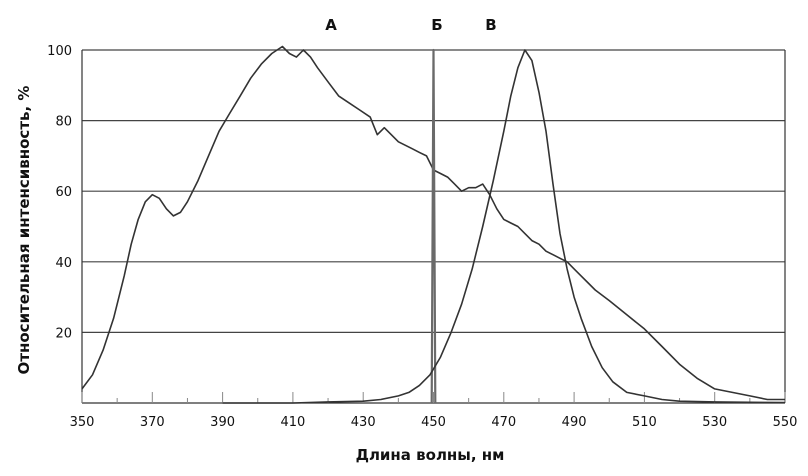  What do you see at coordinates (63, 192) in the screenshot?
I see `y-tick-label-60: 60` at bounding box center [63, 192].